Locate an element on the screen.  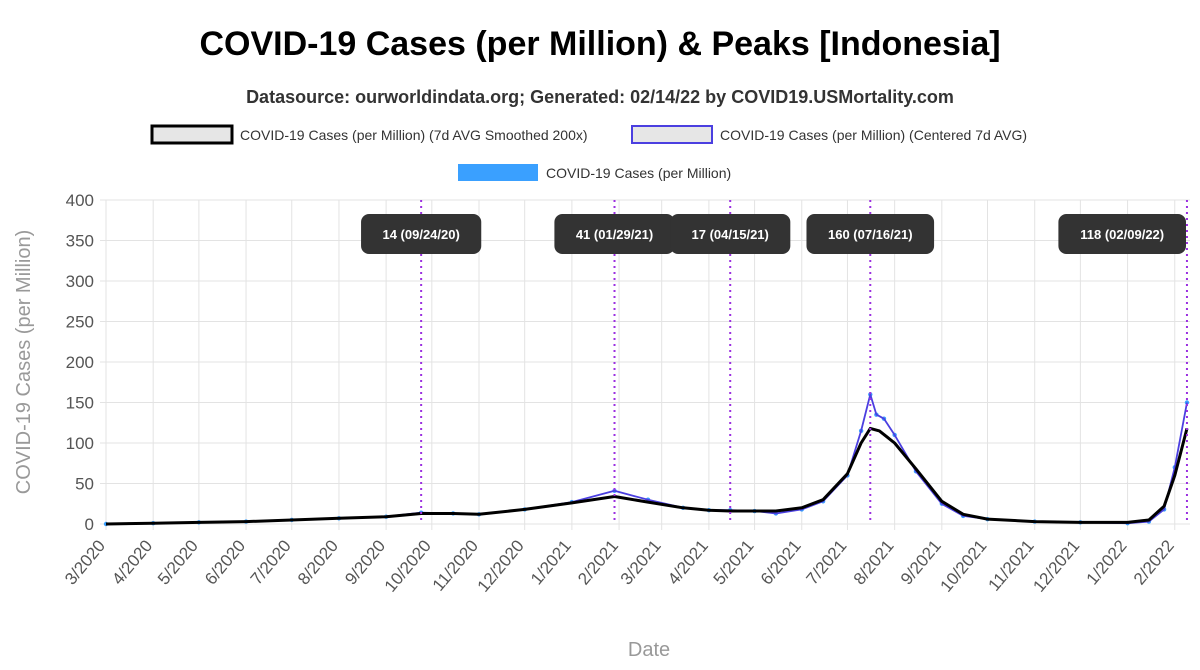
x-tick-label: 10/2020 is located at coordinates (408, 565).